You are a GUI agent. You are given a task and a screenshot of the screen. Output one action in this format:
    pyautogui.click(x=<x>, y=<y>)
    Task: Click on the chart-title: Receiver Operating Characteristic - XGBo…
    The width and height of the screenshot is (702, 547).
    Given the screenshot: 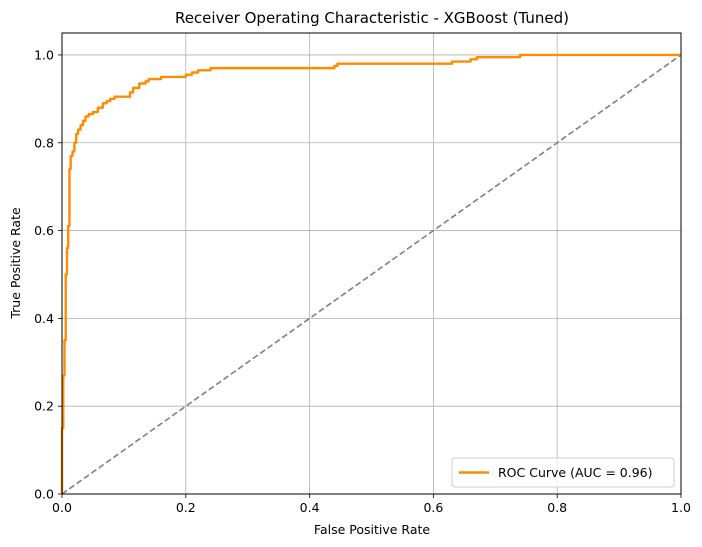 What is the action you would take?
    pyautogui.click(x=372, y=18)
    